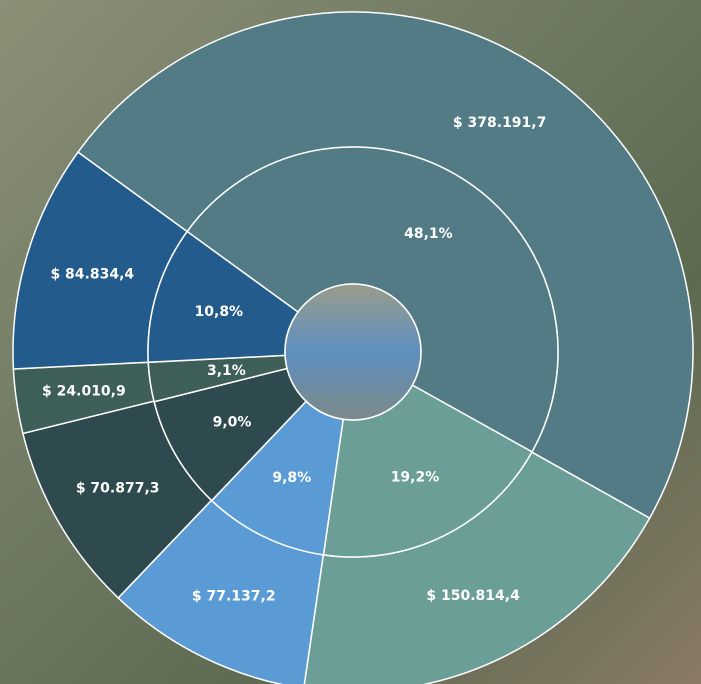  Describe the element at coordinates (428, 234) in the screenshot. I see `share-label: 48,1%` at that location.